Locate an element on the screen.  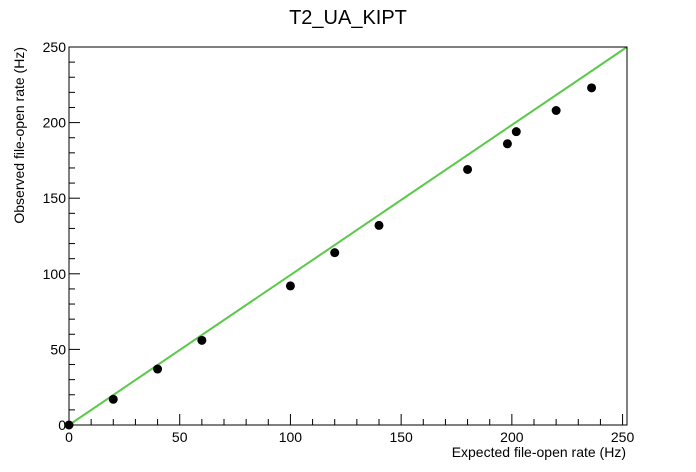
x-tick-label: 200 is located at coordinates (512, 437).